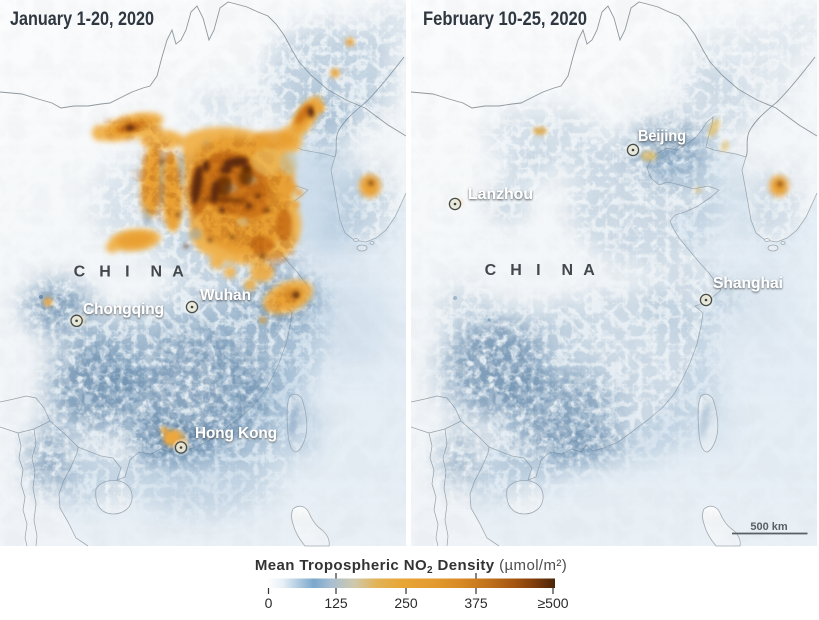 Image resolution: width=819 pixels, height=620 pixels. Describe the element at coordinates (505, 19) in the screenshot. I see `svg-text: February 10-25, 2020` at that location.